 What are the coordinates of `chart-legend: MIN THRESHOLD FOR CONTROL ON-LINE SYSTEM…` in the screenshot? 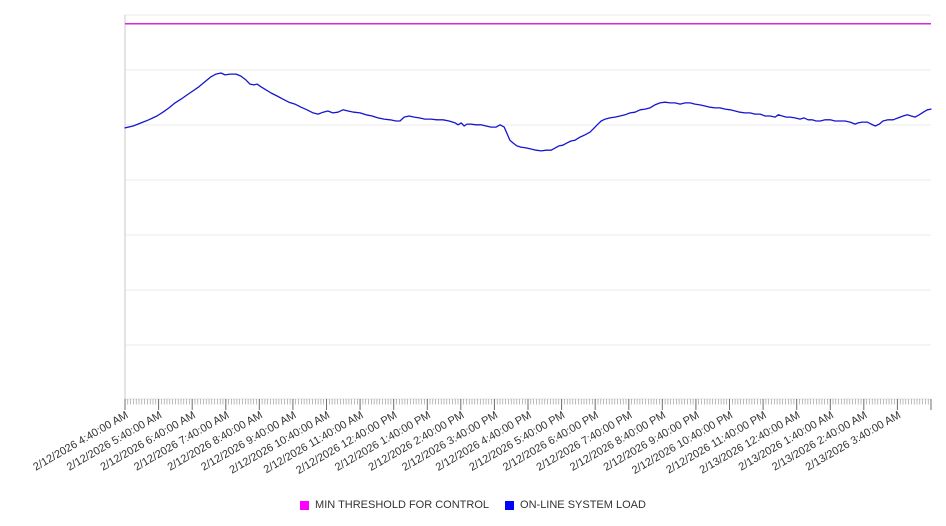 It's located at (473, 505).